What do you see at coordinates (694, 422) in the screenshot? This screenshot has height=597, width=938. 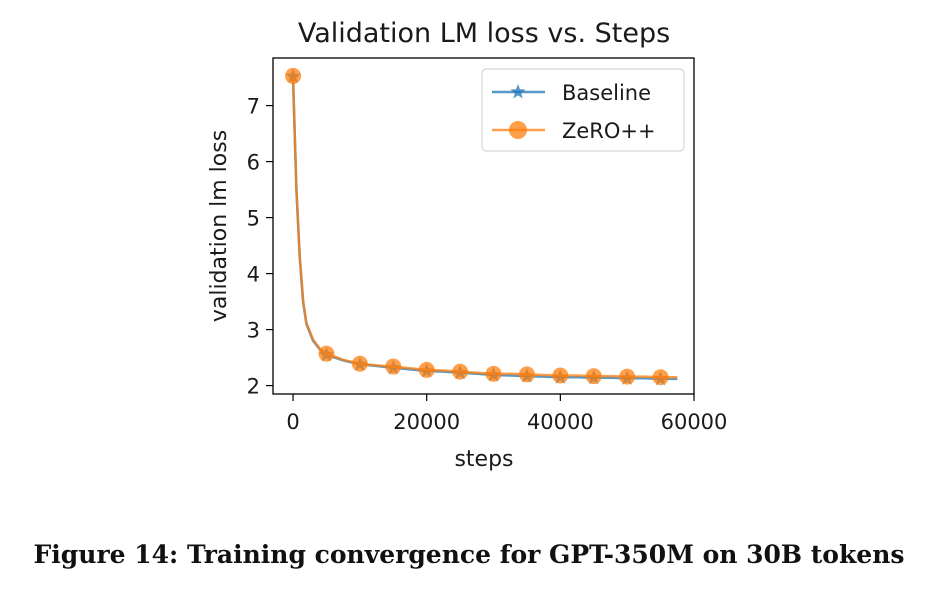 I see `x-tick-label-3: 60000` at bounding box center [694, 422].